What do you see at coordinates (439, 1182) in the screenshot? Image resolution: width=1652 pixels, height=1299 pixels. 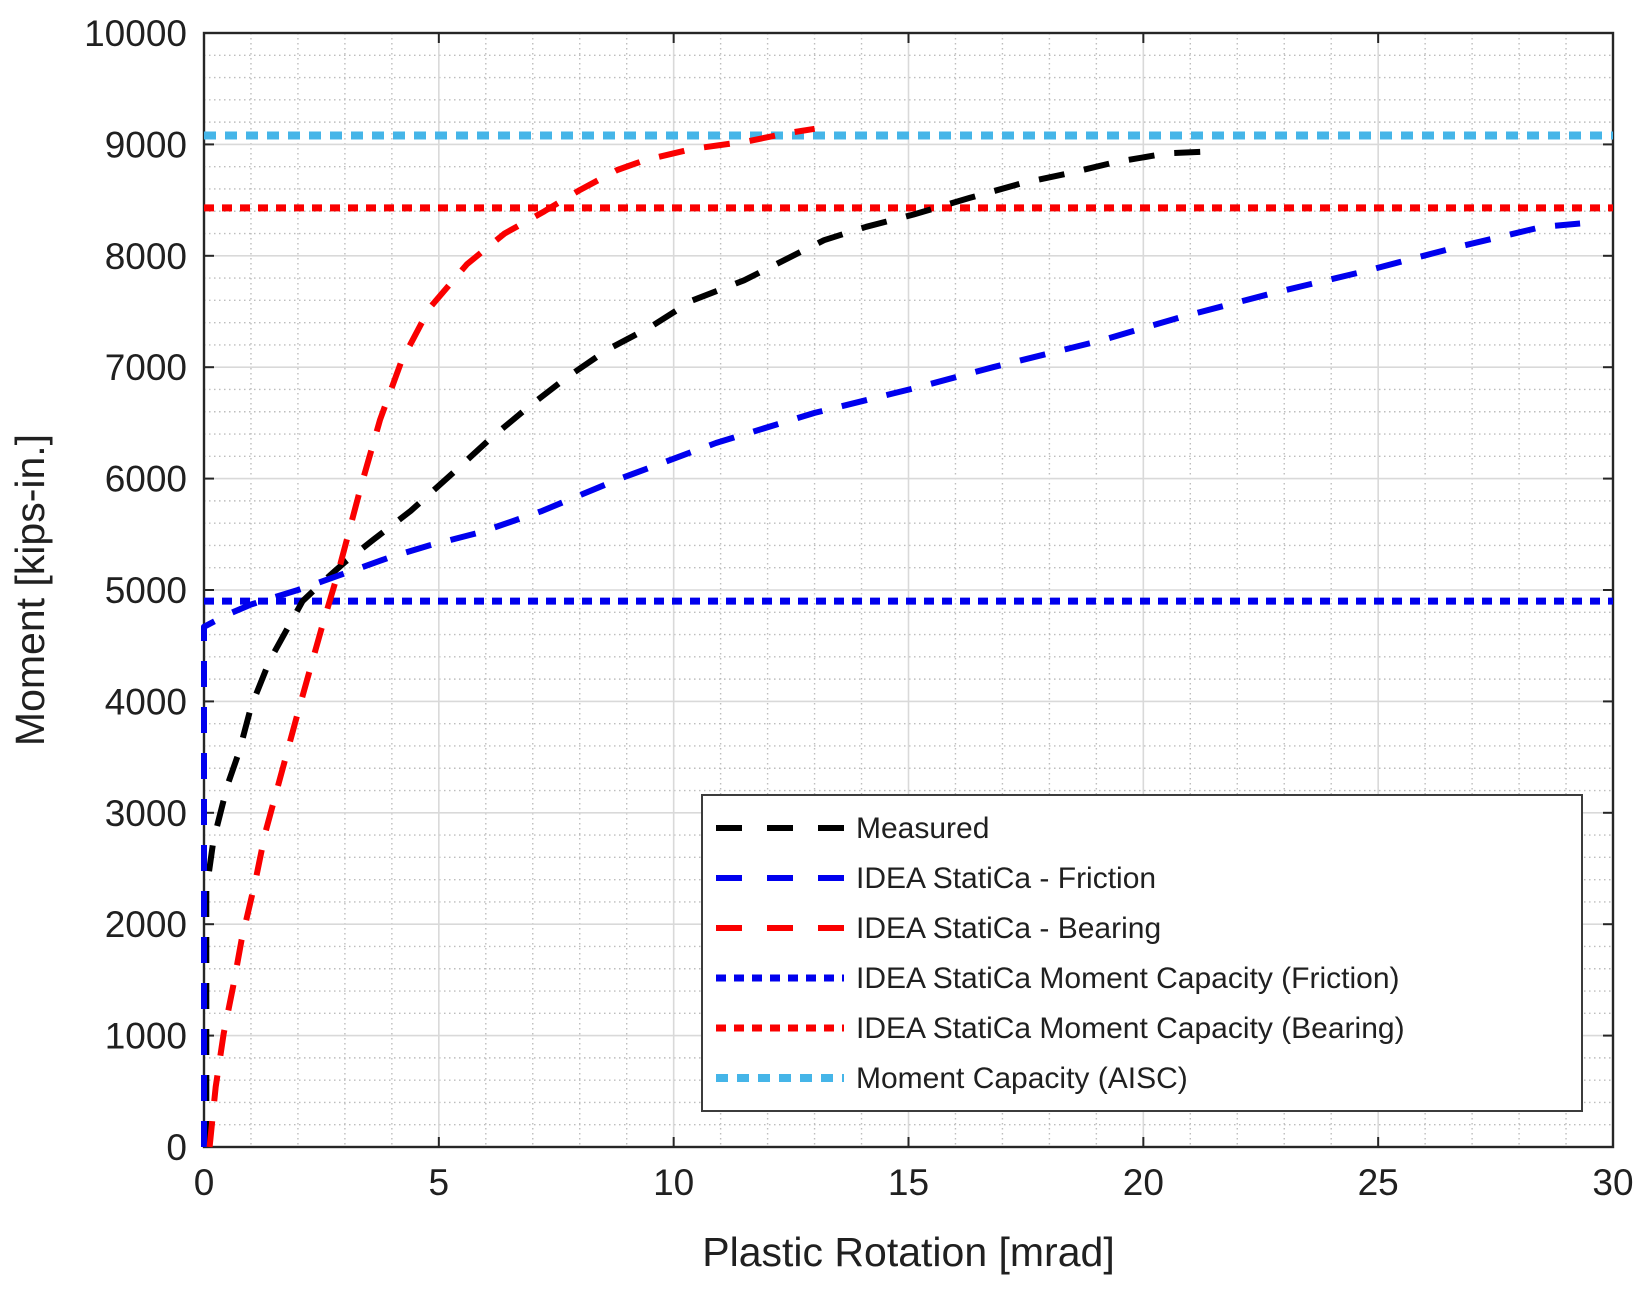 I see `x-tick-label: 5` at bounding box center [439, 1182].